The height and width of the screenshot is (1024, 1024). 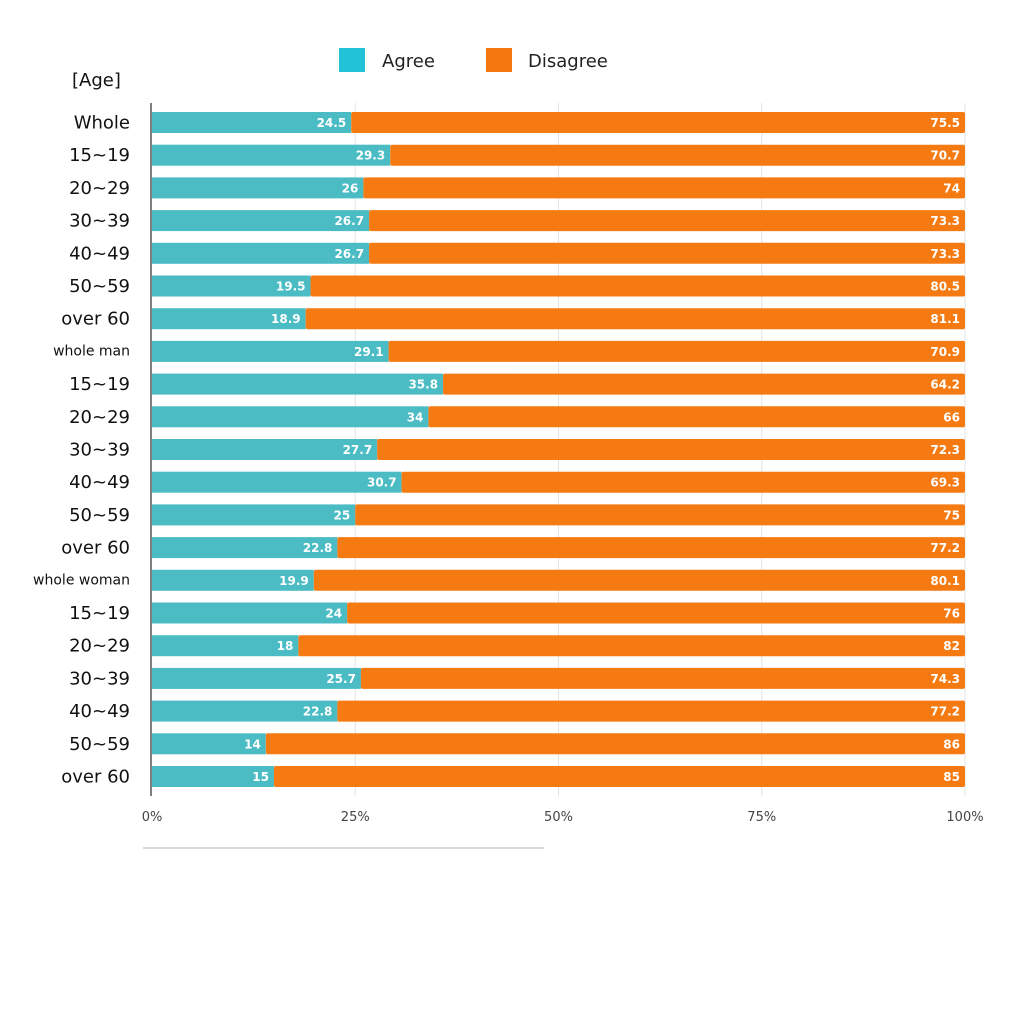 What do you see at coordinates (945, 319) in the screenshot?
I see `data-label-disagree: 81.1` at bounding box center [945, 319].